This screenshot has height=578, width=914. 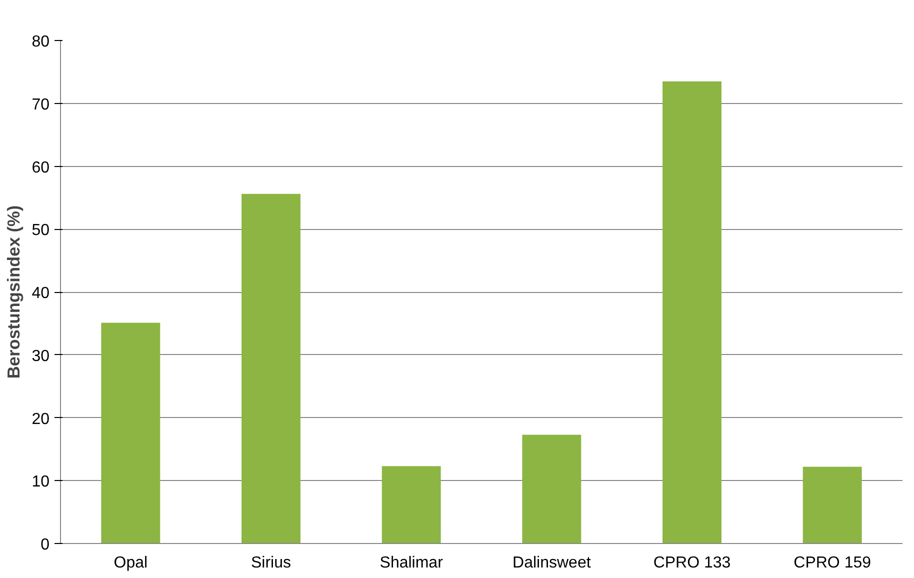 What do you see at coordinates (41, 293) in the screenshot?
I see `y-tick-label: 40` at bounding box center [41, 293].